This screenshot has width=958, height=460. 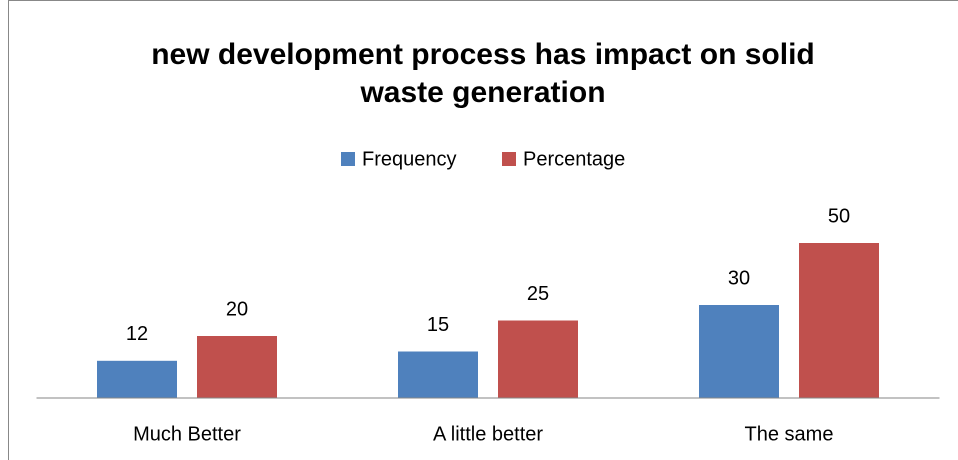 What do you see at coordinates (438, 325) in the screenshot?
I see `data-label: 15` at bounding box center [438, 325].